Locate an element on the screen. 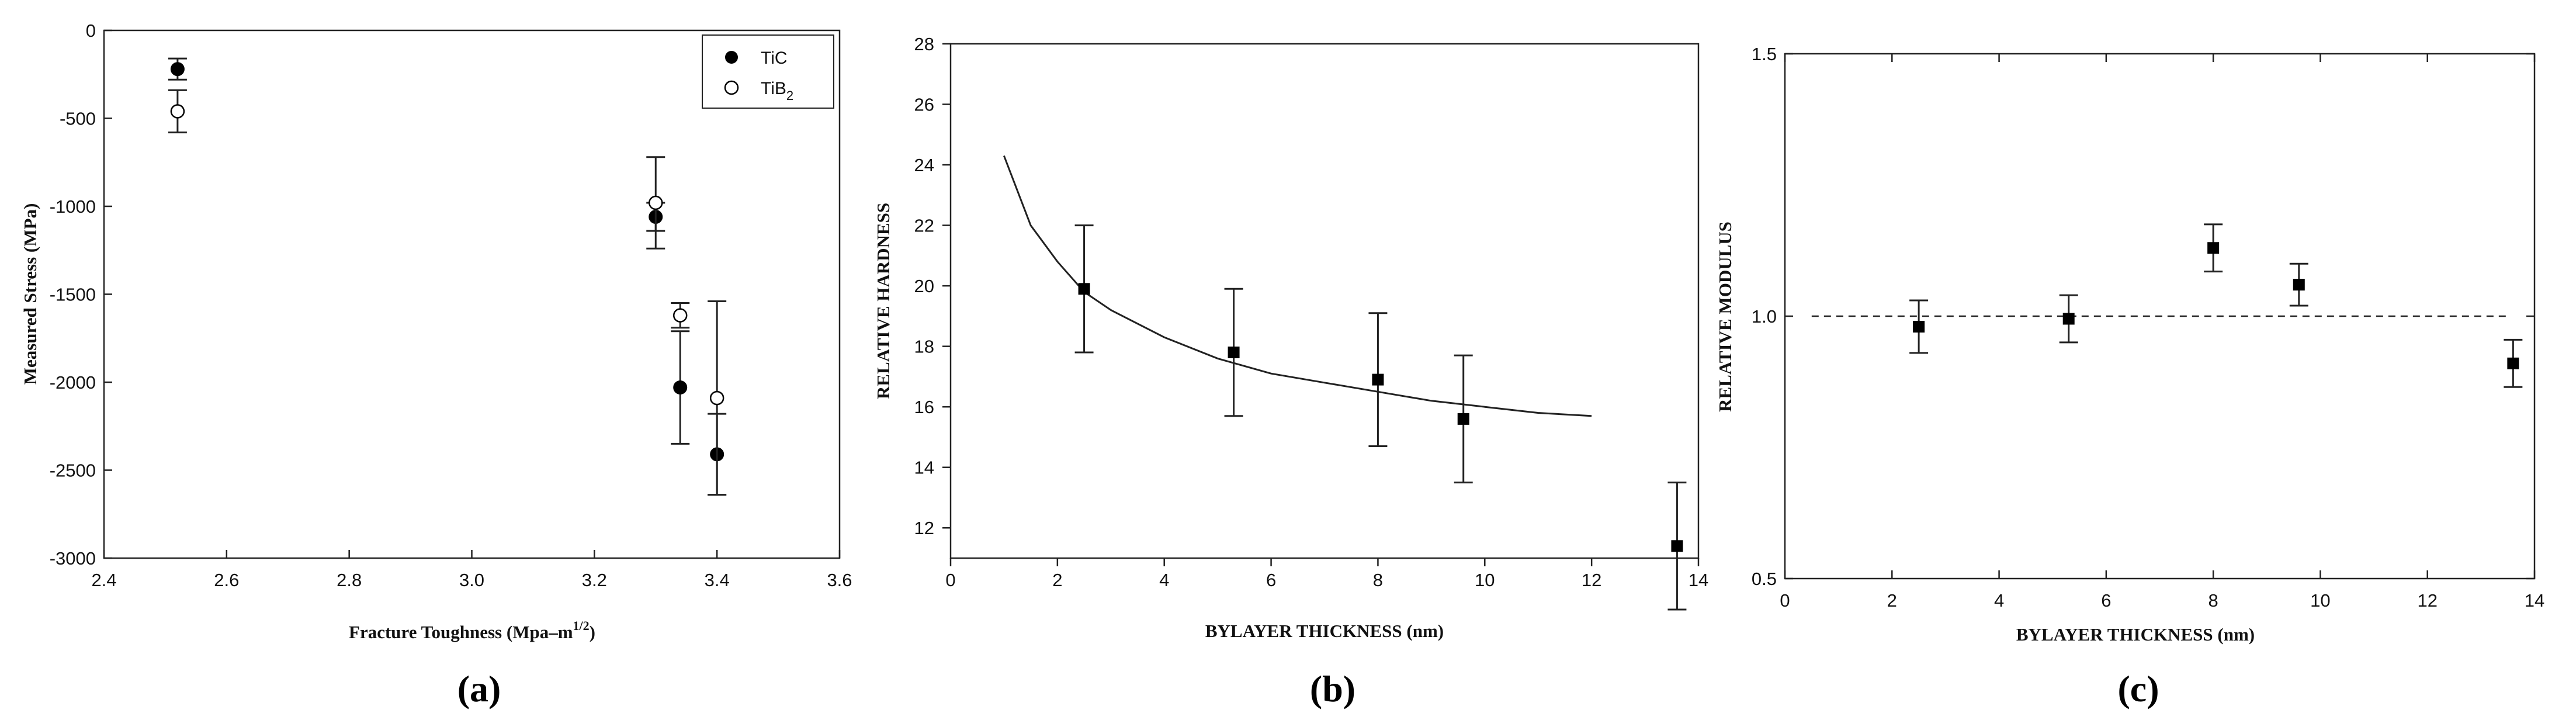 The image size is (2576, 720). y-axis-label: RELATIVE HARDNESS is located at coordinates (883, 301).